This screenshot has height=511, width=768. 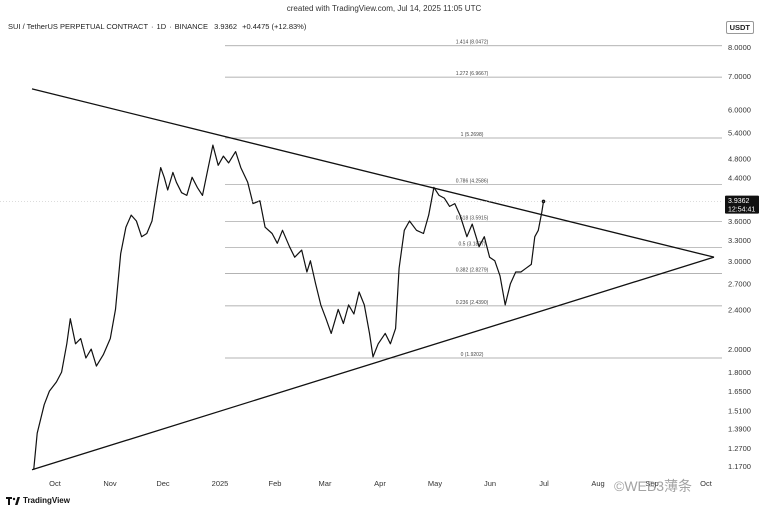 I want to click on x-tick-label: Jul, so click(x=544, y=483).